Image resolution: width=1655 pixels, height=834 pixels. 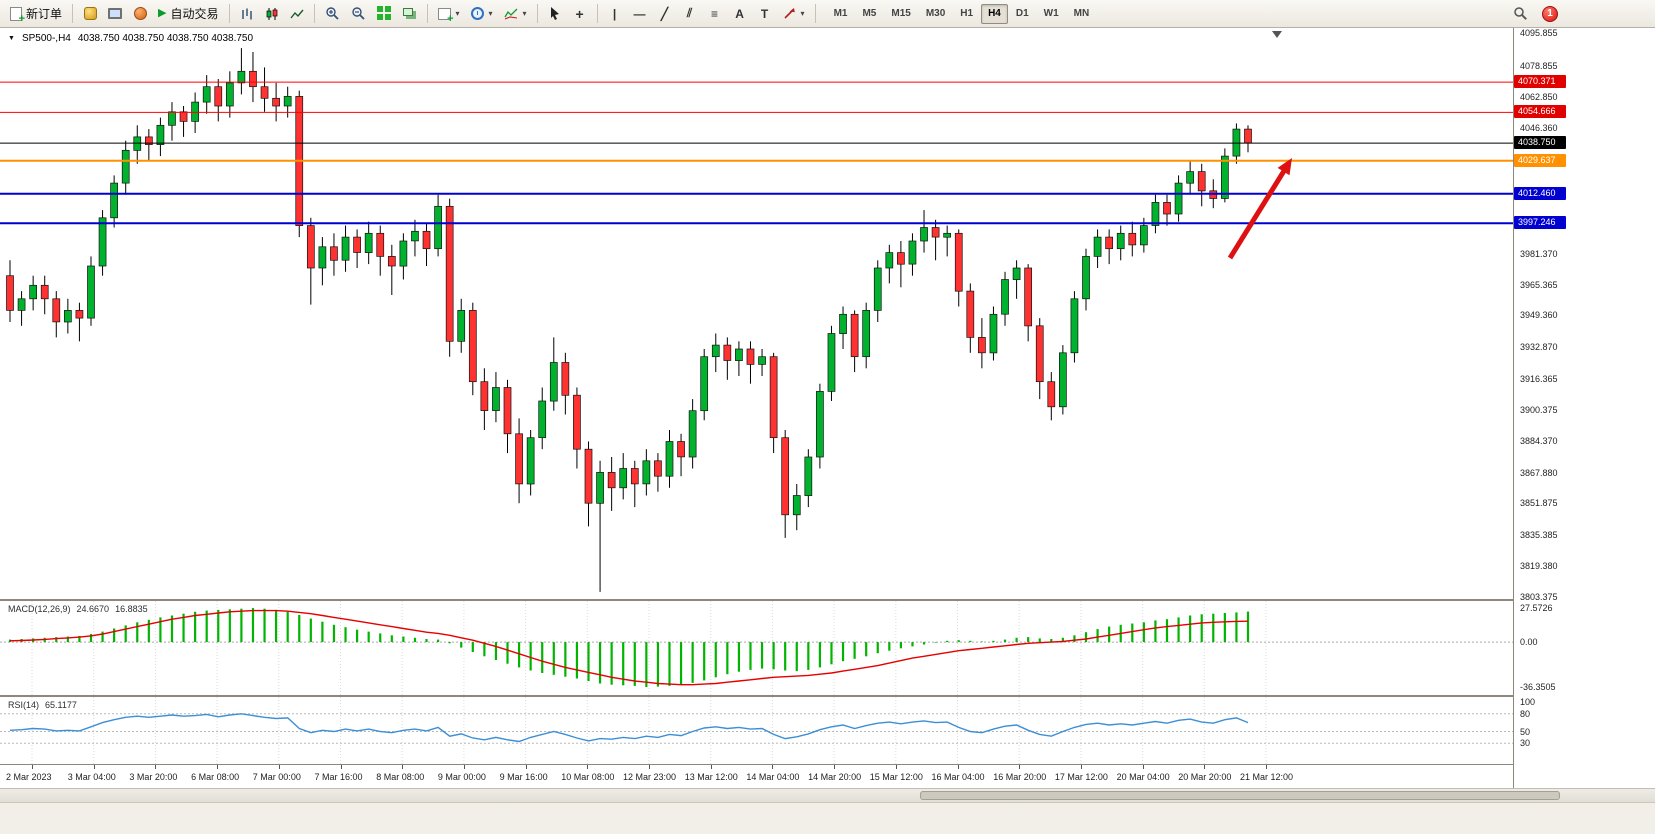 What do you see at coordinates (1267, 777) in the screenshot?
I see `date-label: 21 Mar 12:00` at bounding box center [1267, 777].